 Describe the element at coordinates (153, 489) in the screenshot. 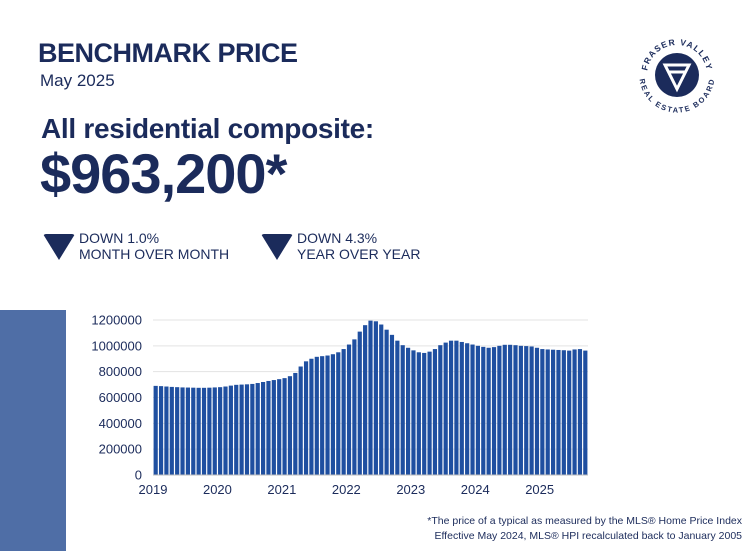

I see `x-tick-label: 2019` at that location.